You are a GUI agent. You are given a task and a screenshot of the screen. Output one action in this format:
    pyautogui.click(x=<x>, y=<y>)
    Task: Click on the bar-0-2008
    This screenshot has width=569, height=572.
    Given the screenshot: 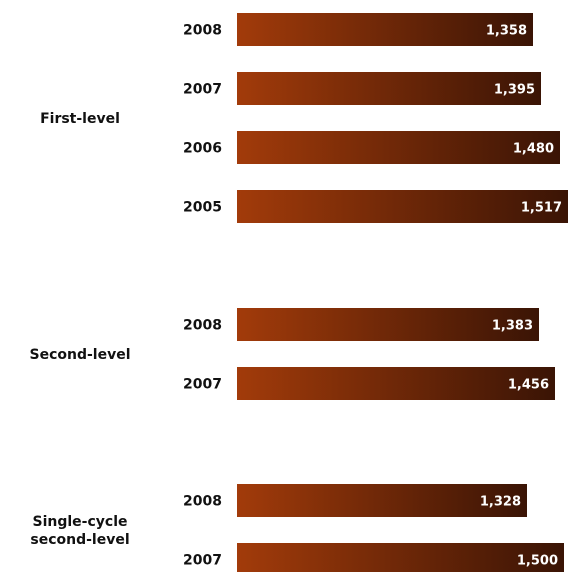 What is the action you would take?
    pyautogui.click(x=385, y=29)
    